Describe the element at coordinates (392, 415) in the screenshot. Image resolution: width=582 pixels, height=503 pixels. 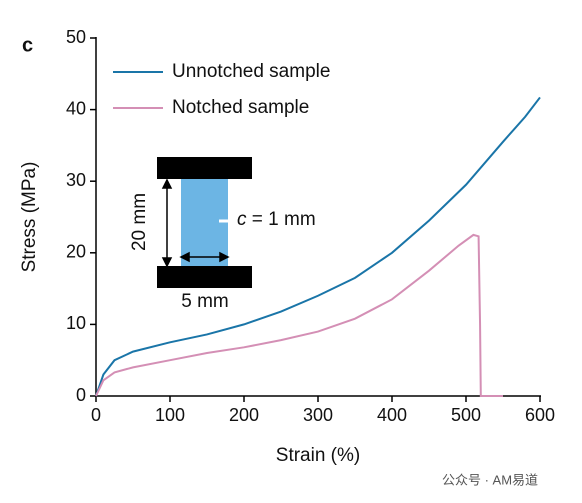
I see `x-tick-label: 400` at that location.